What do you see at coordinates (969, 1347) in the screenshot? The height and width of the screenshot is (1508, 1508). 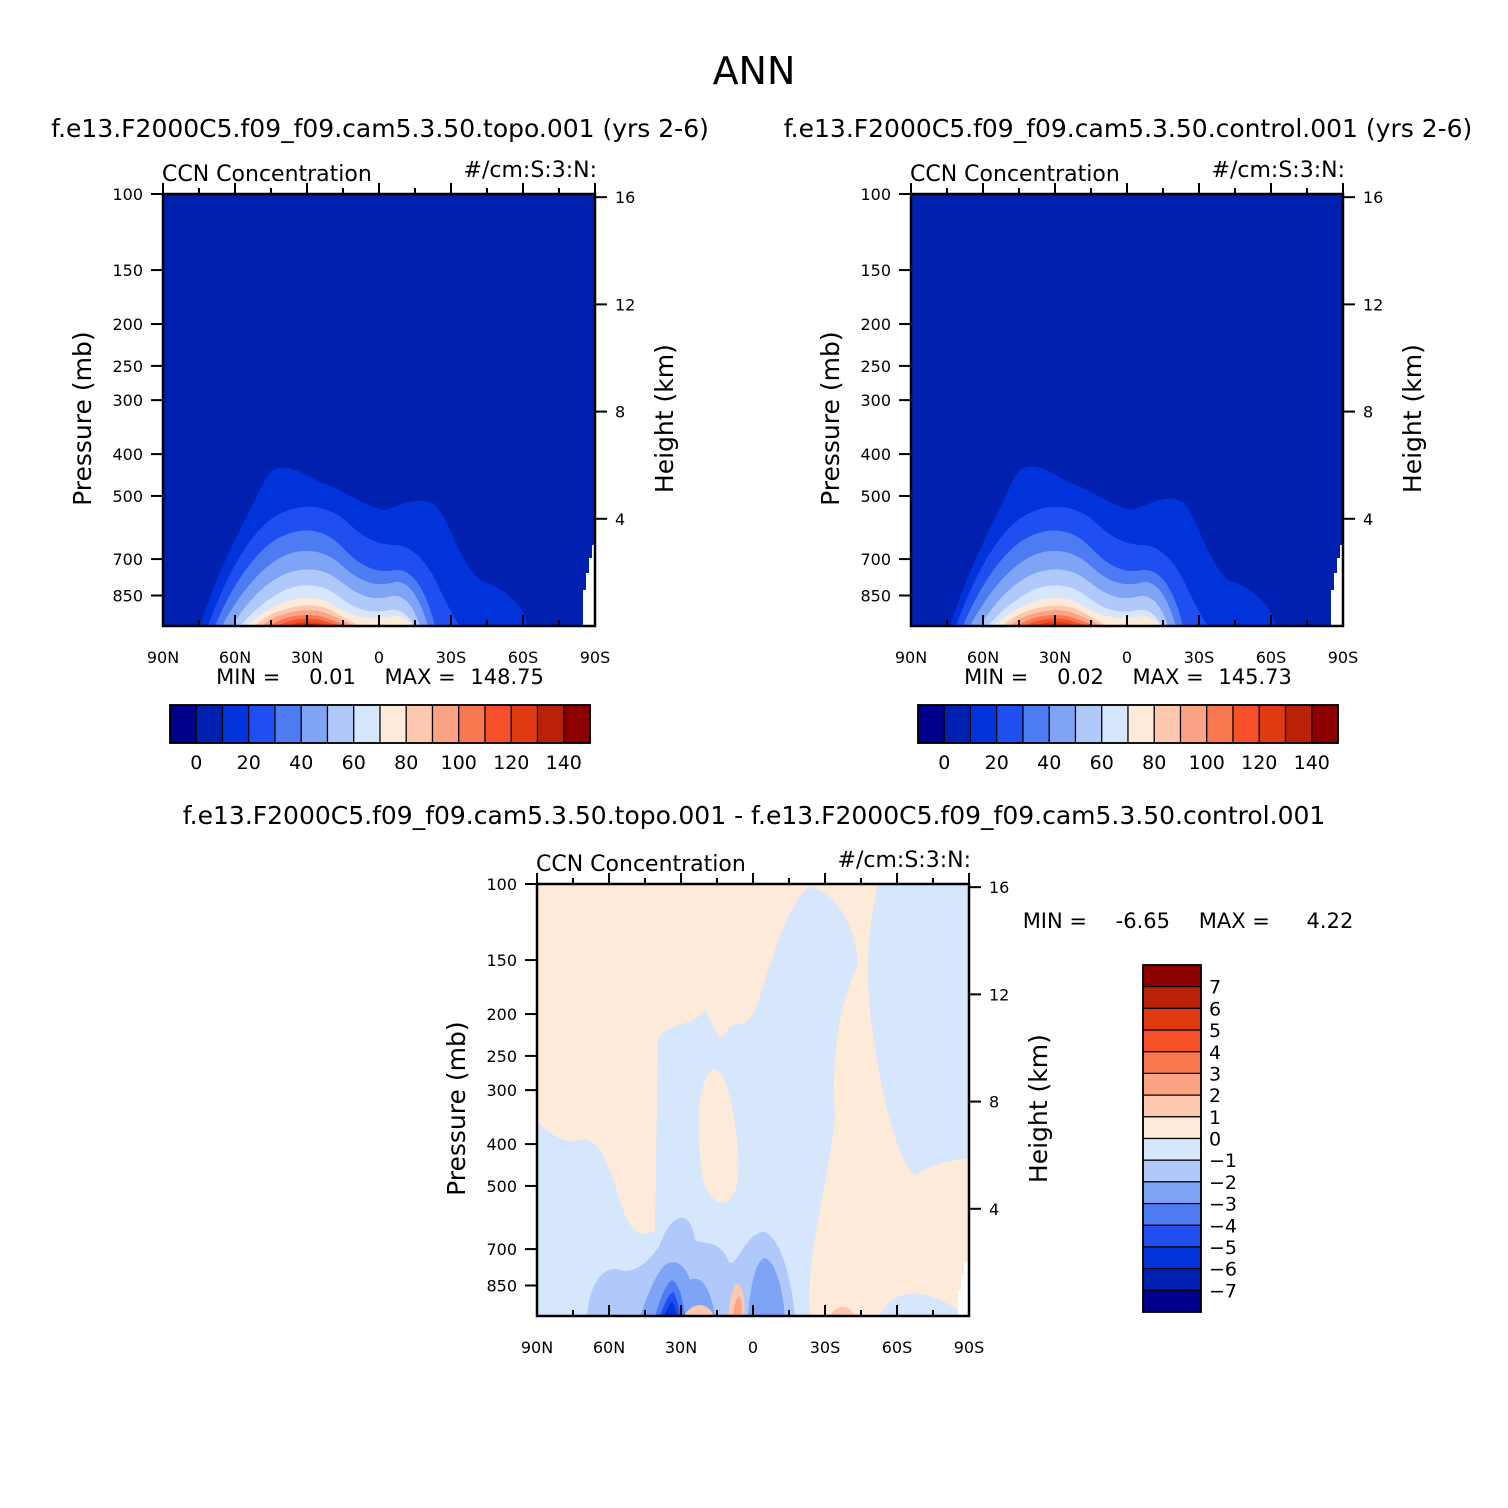 I see `x-tick-label: 90S` at bounding box center [969, 1347].